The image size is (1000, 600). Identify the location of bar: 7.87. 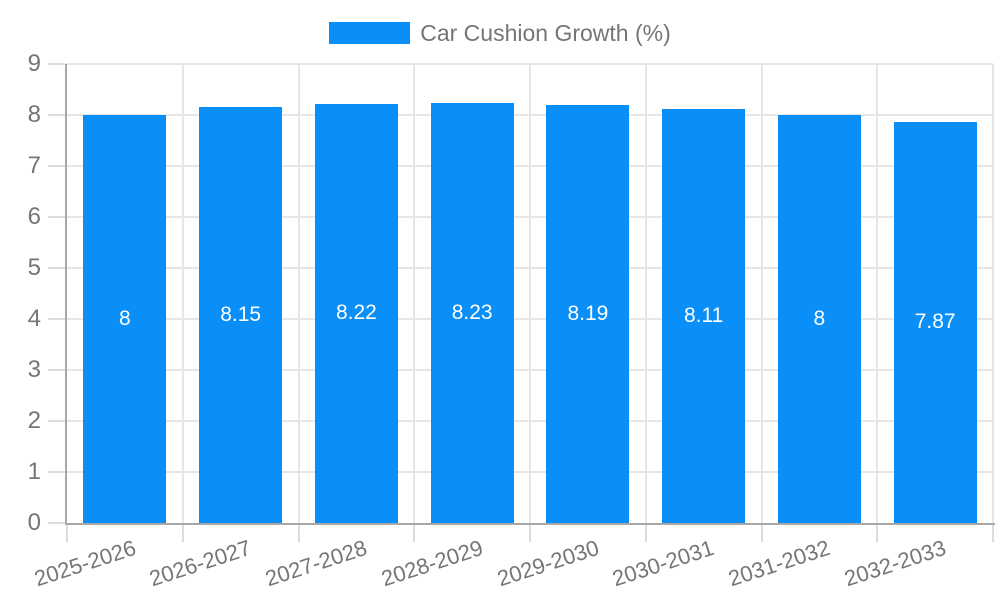
(935, 322).